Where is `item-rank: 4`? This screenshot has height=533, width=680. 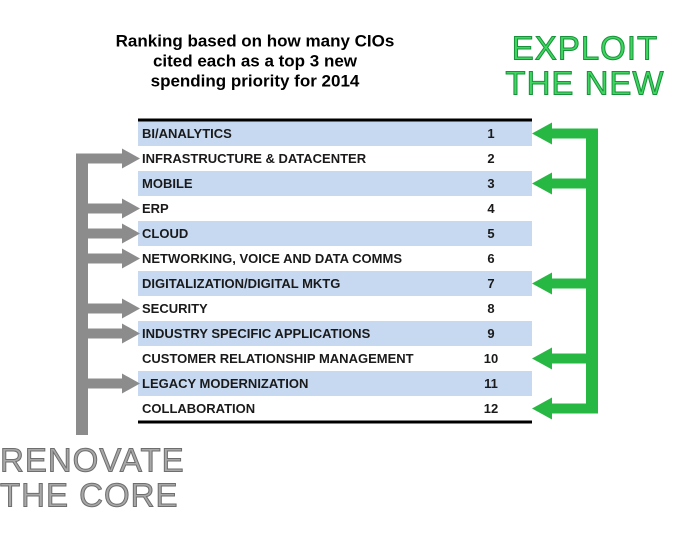
item-rank: 4 is located at coordinates (491, 208).